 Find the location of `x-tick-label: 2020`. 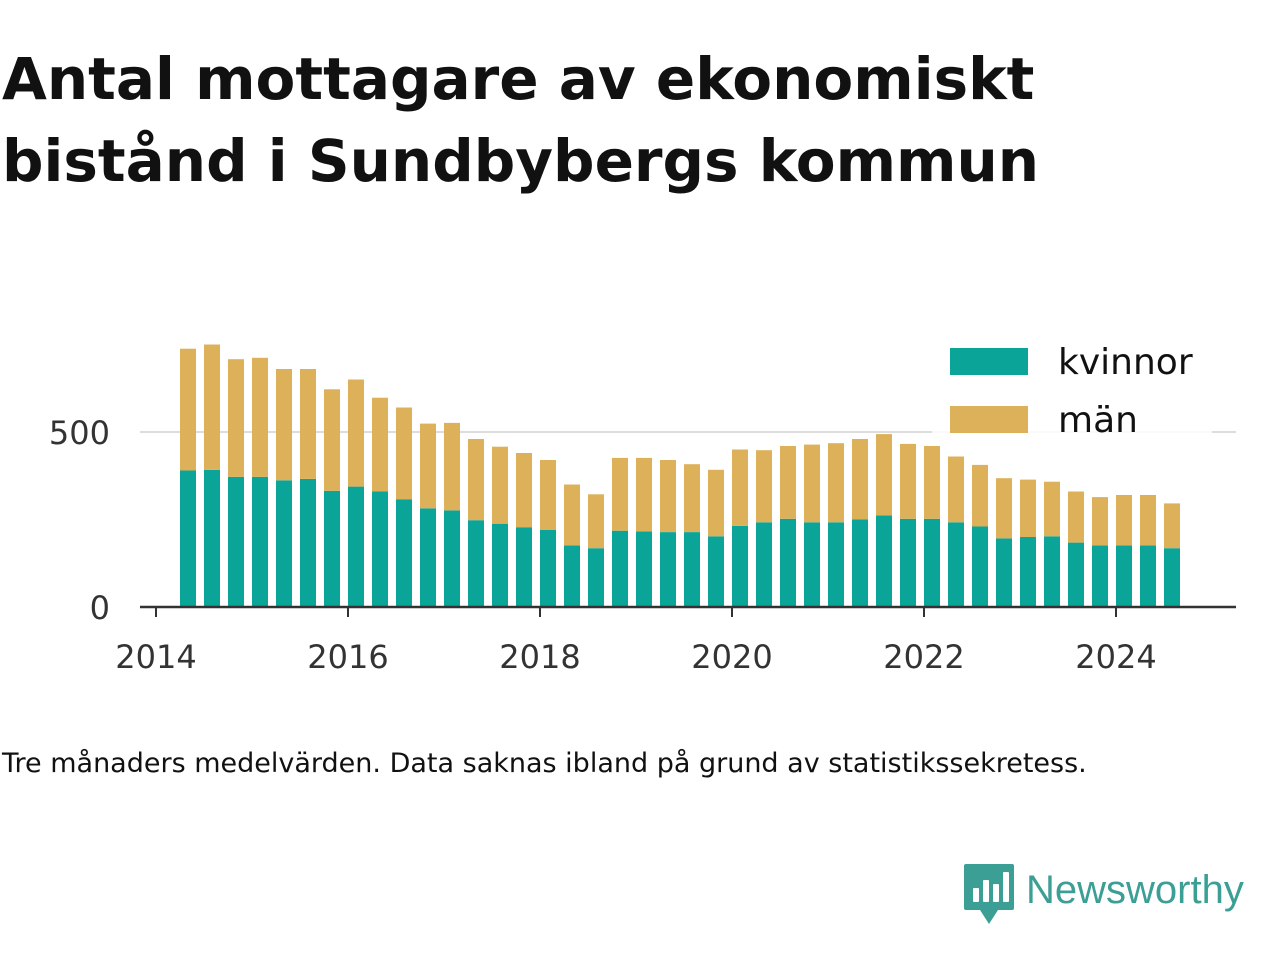

x-tick-label: 2020 is located at coordinates (731, 657).